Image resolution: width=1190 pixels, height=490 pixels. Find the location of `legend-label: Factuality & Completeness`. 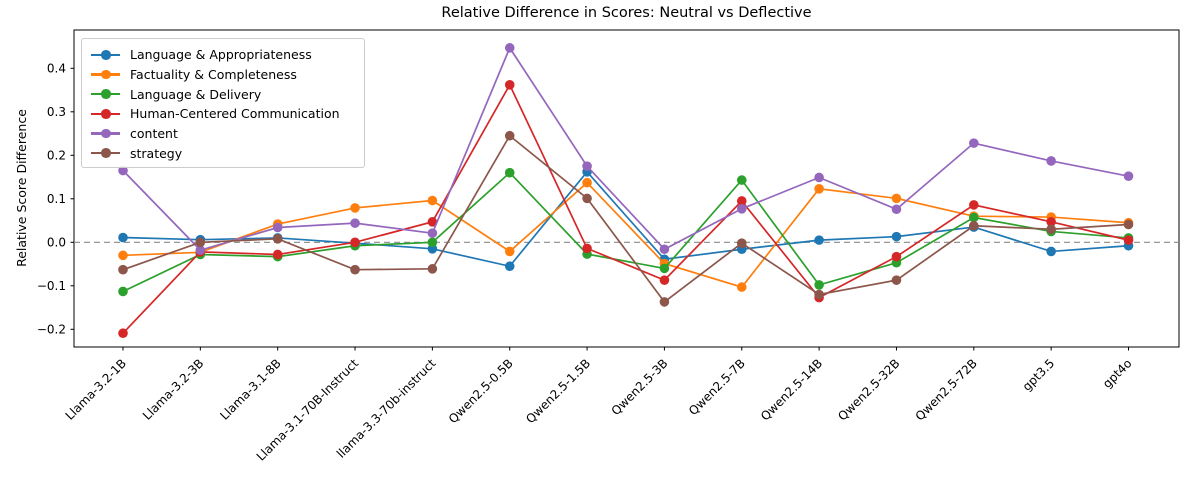

legend-label: Factuality & Completeness is located at coordinates (213, 74).